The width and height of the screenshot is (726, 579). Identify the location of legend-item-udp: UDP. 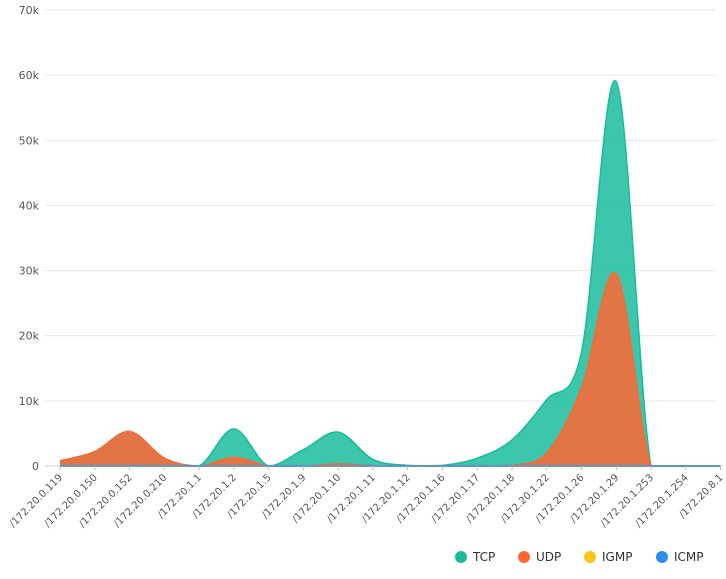
(539, 557).